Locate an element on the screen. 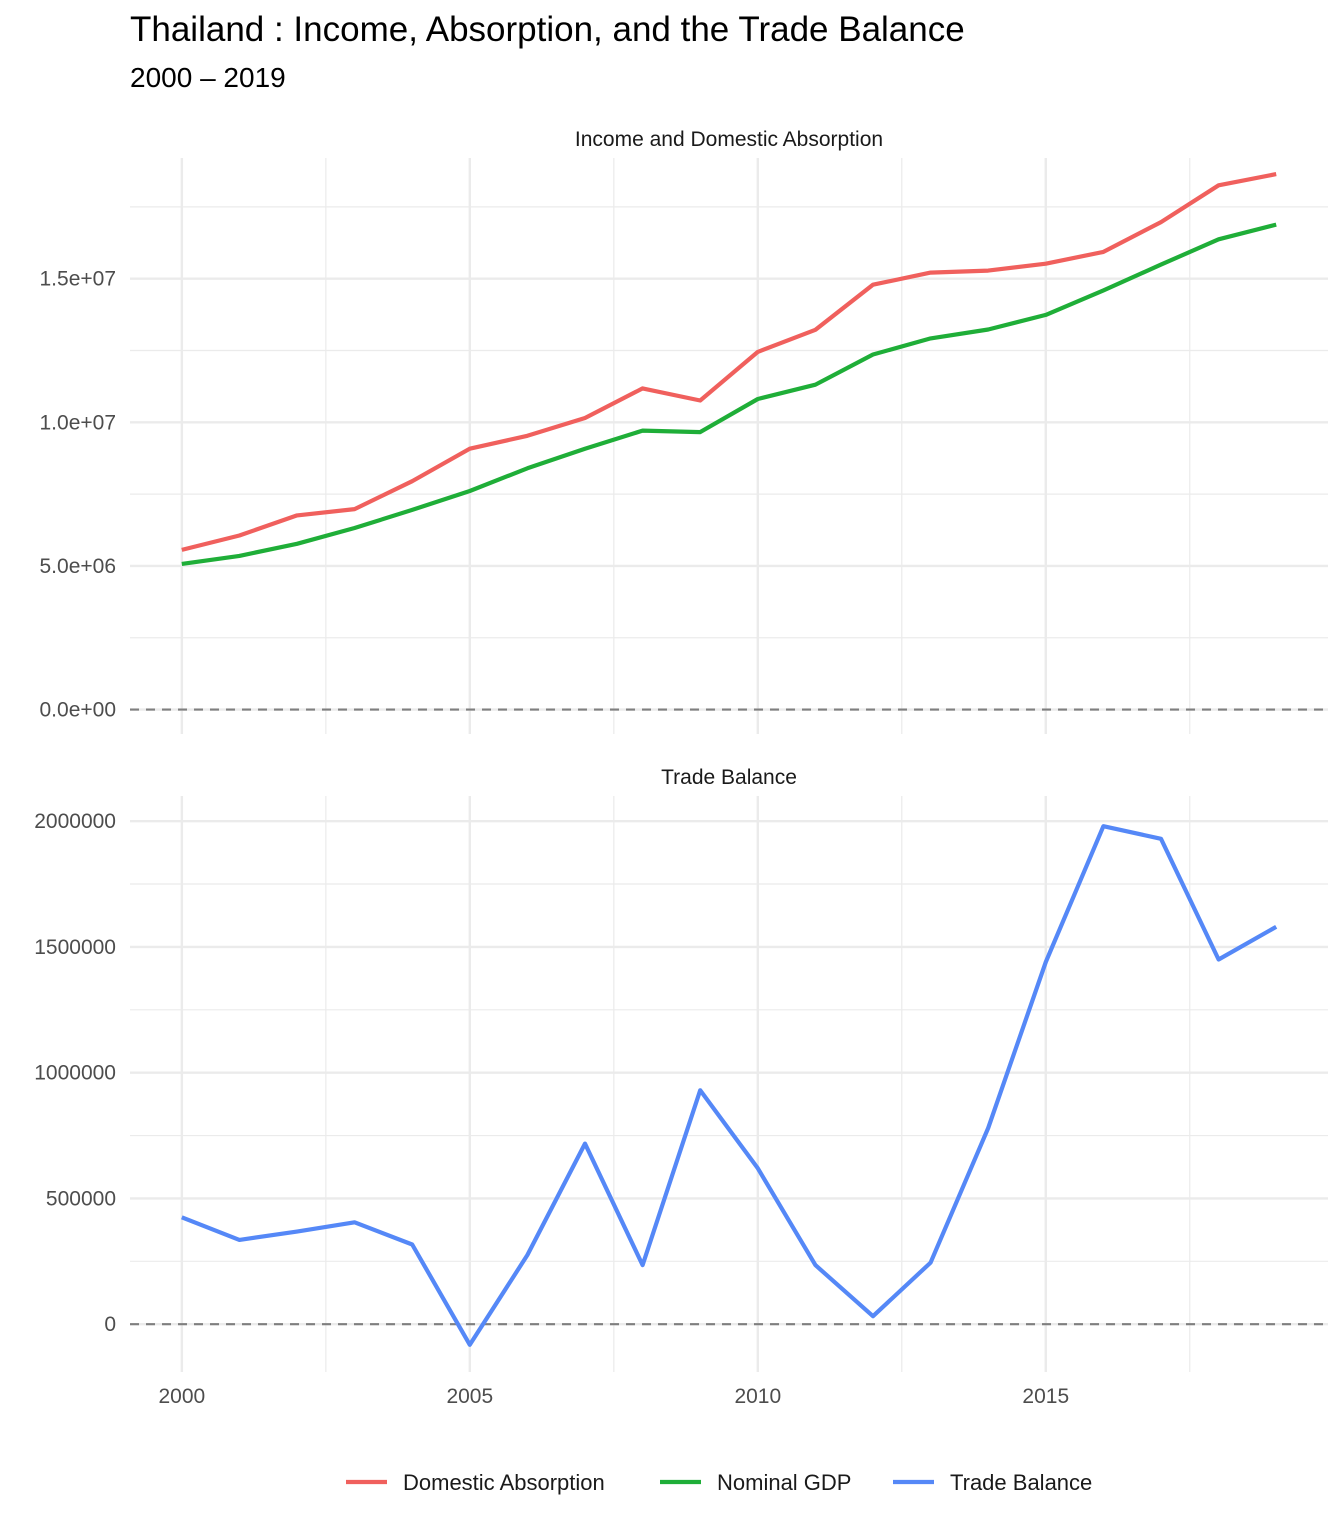  y-tick-label: 1000000 is located at coordinates (75, 1073).